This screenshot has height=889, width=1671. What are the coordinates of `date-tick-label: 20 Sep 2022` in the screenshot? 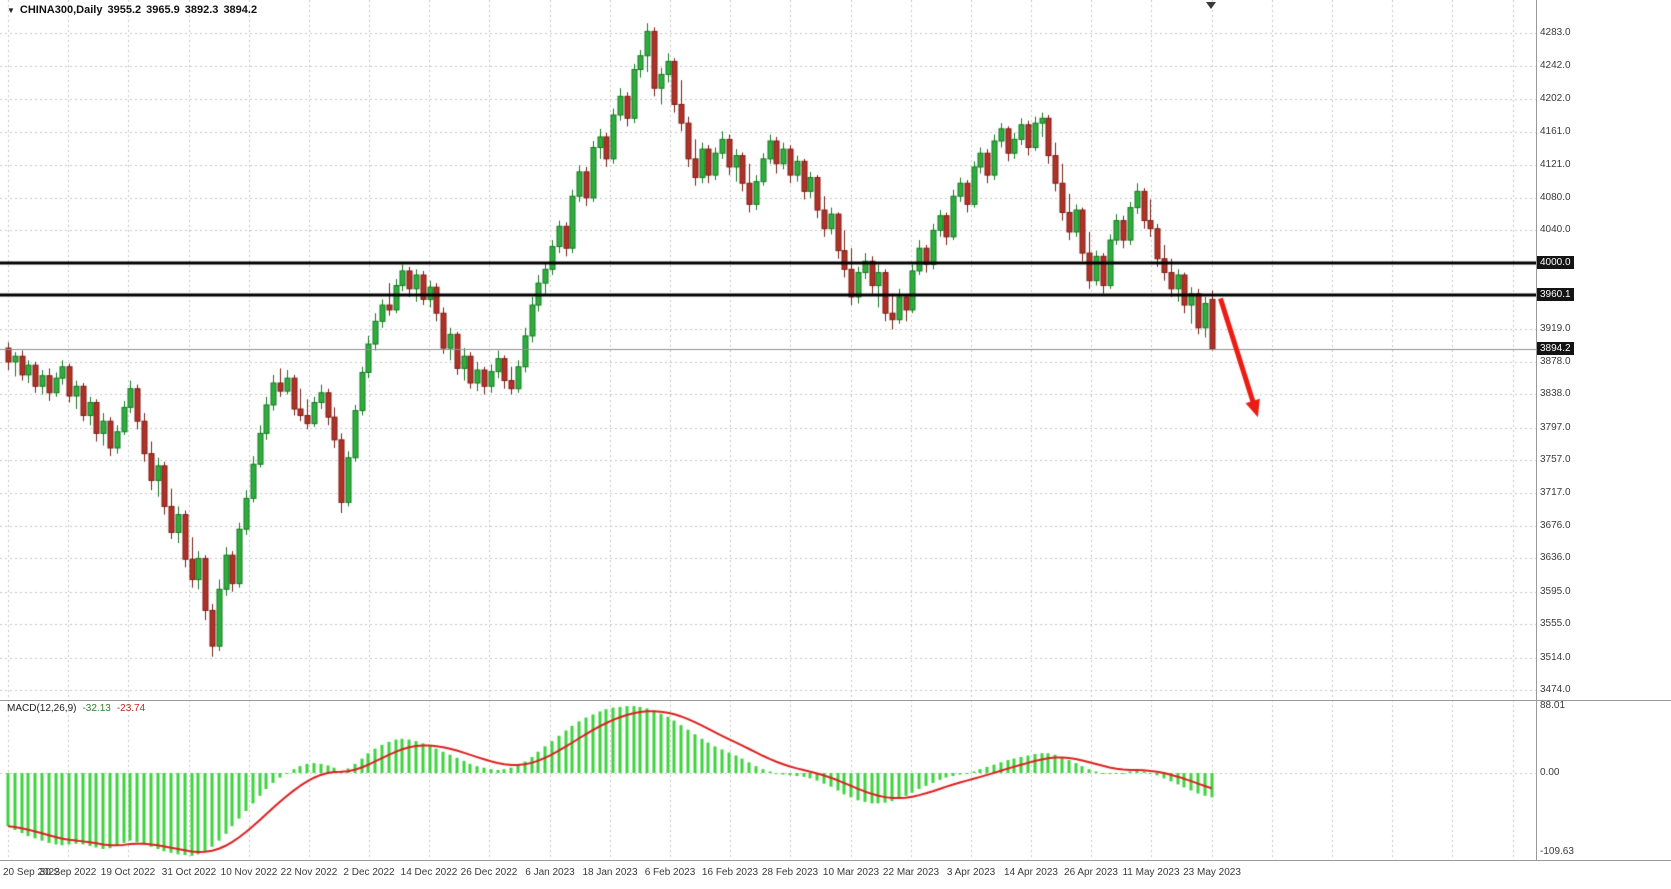 It's located at (31, 872).